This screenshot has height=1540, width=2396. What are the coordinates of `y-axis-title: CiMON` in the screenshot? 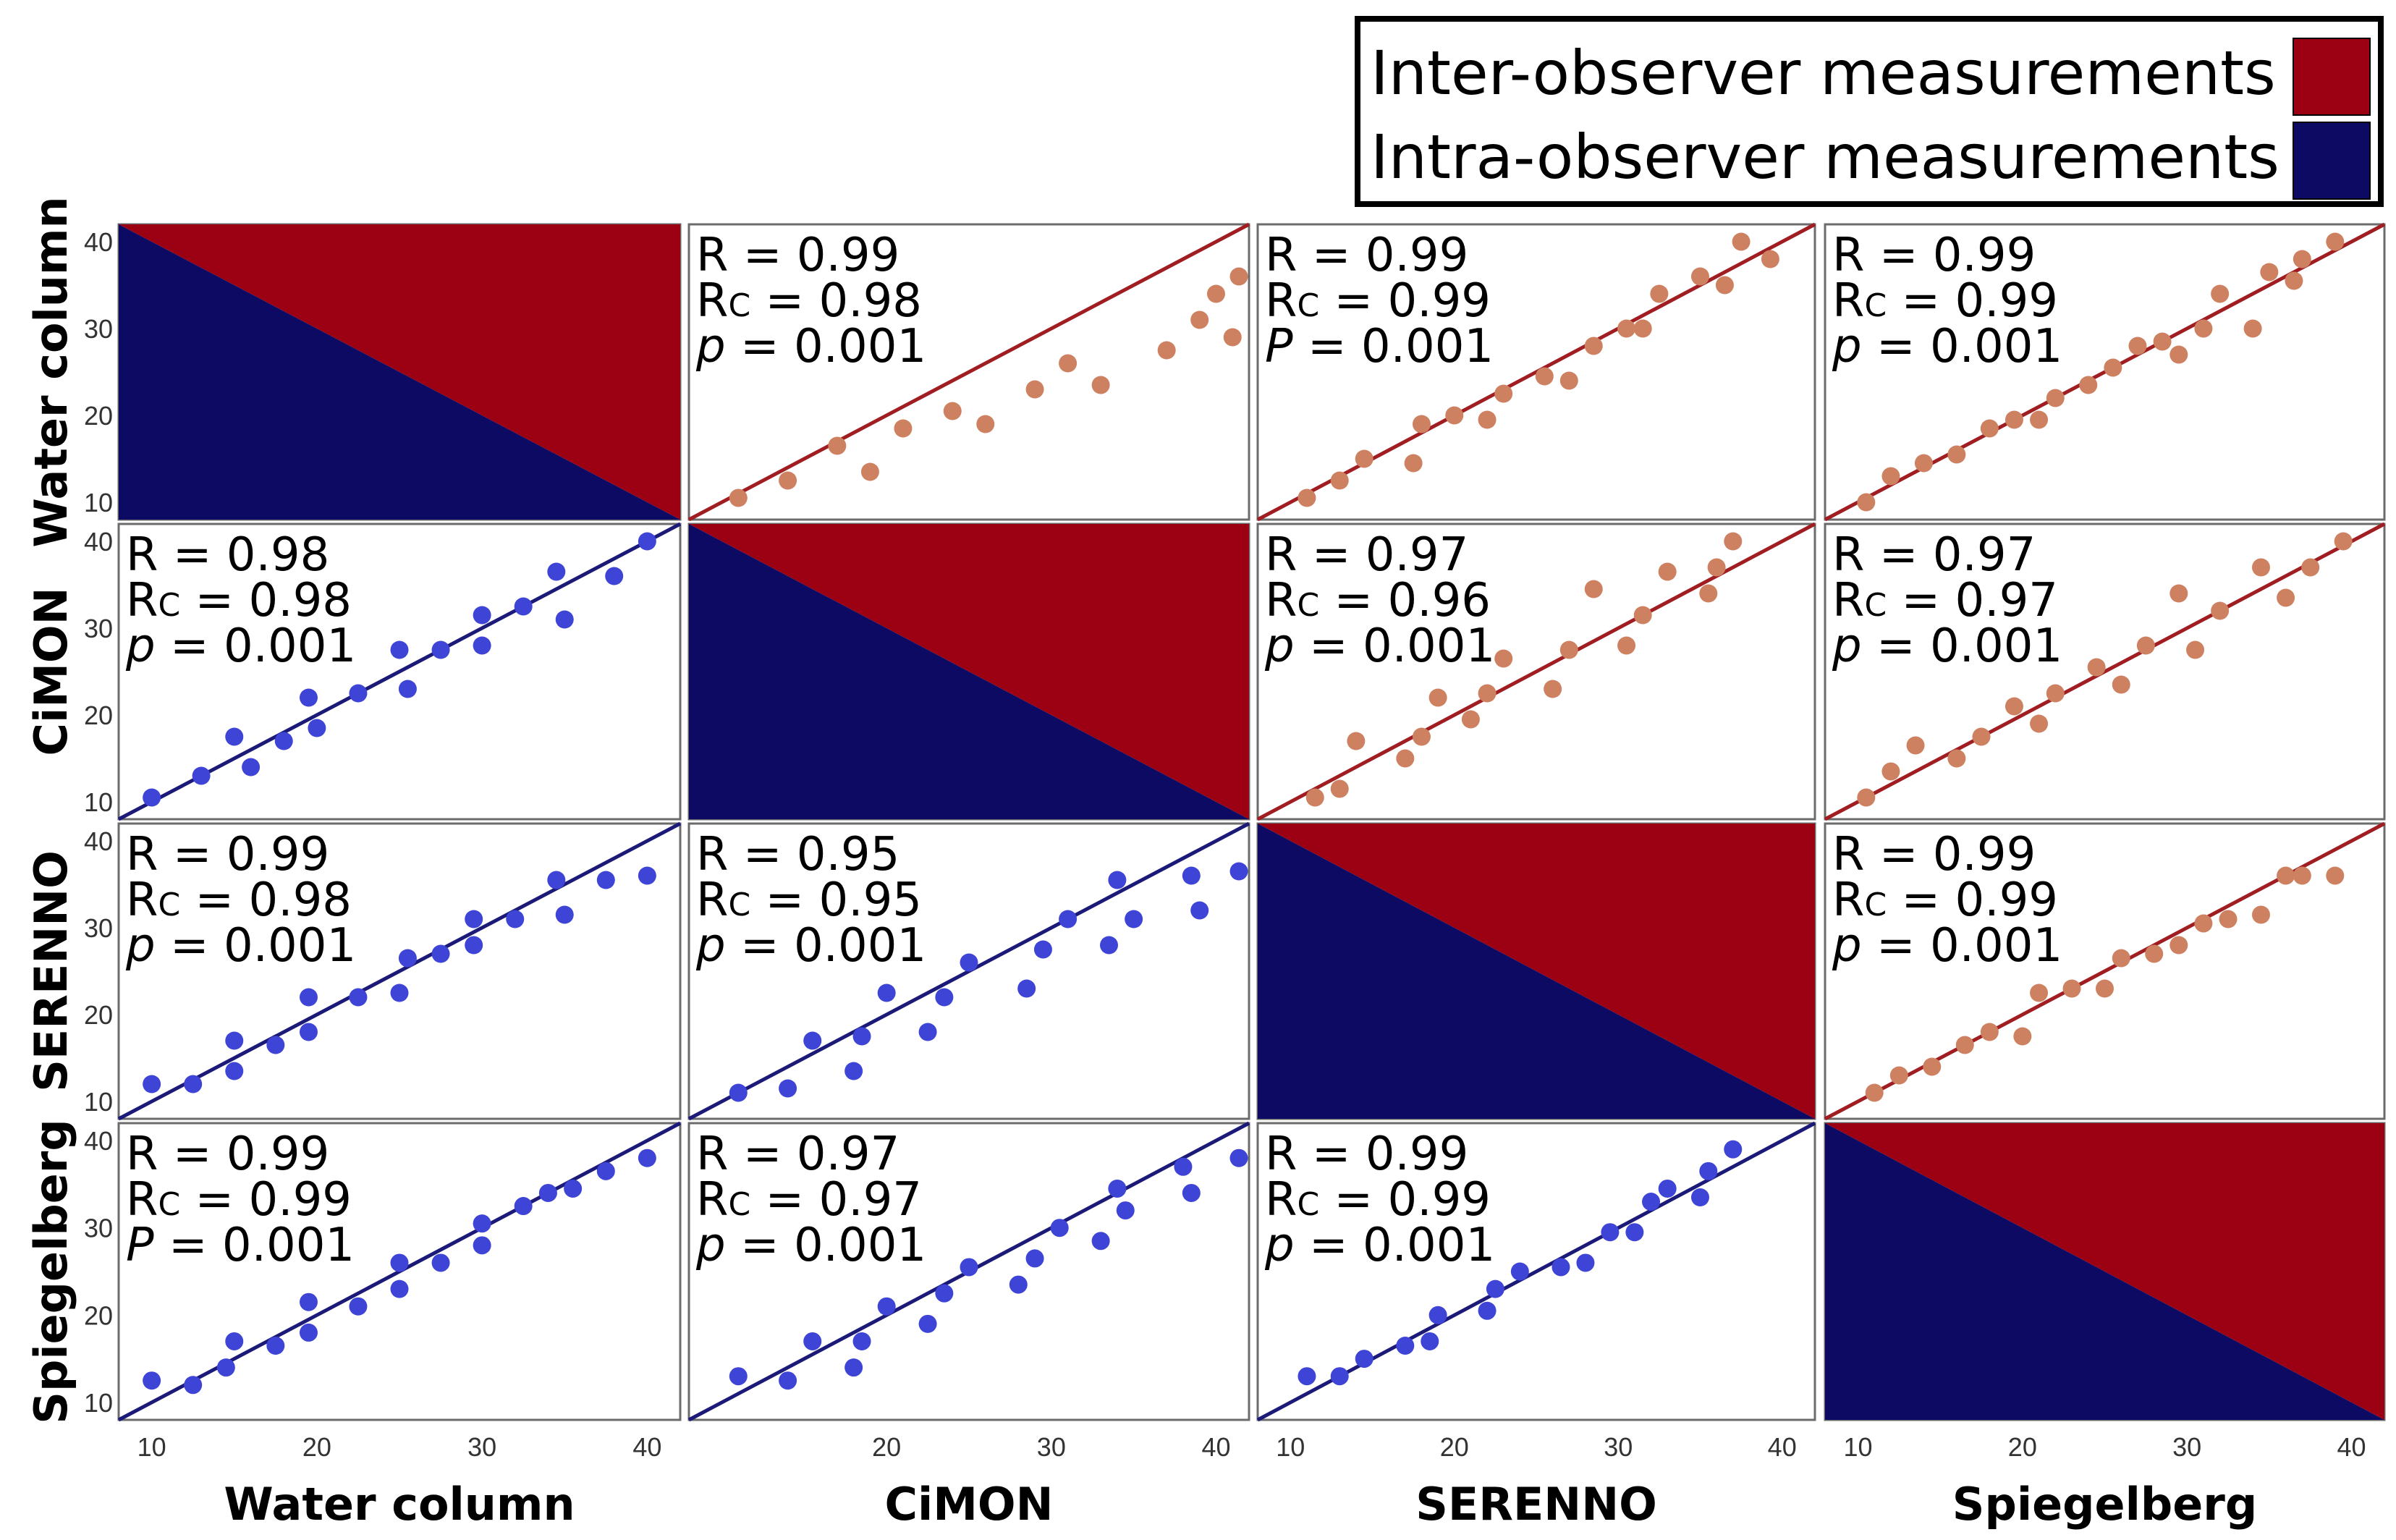 It's located at (51, 671).